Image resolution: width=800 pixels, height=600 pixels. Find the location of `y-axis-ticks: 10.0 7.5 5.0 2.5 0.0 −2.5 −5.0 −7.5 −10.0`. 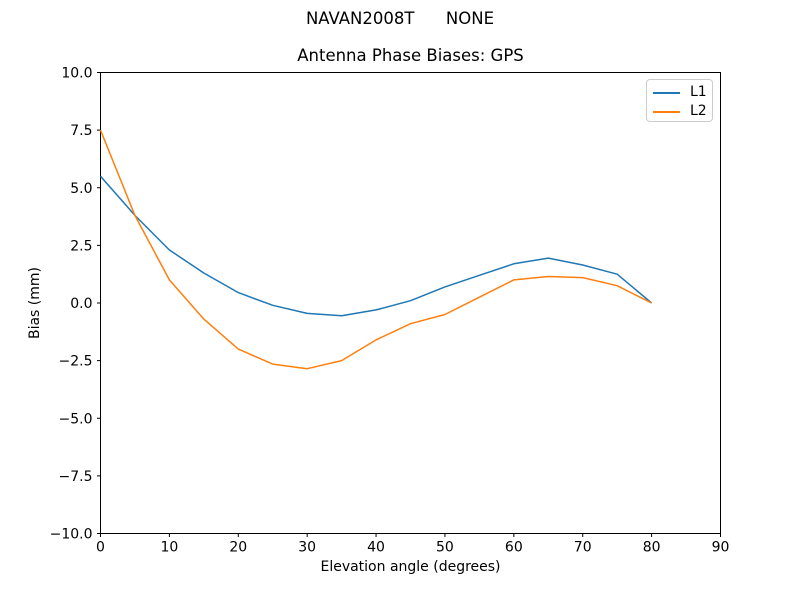

y-axis-ticks: 10.0 7.5 5.0 2.5 0.0 −2.5 −5.0 −7.5 −10.0 is located at coordinates (75, 304).